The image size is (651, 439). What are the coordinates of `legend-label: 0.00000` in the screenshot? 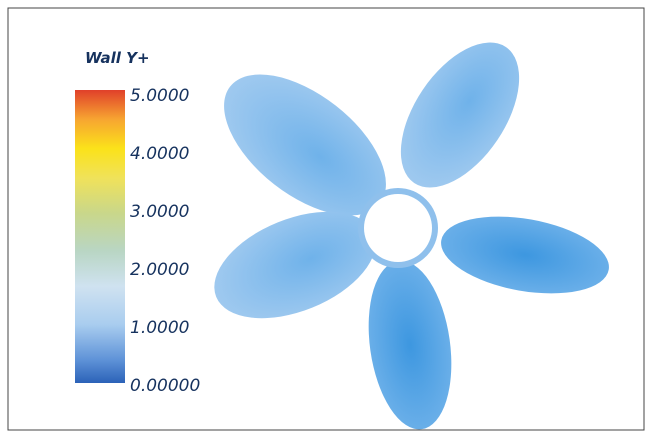 It's located at (165, 386).